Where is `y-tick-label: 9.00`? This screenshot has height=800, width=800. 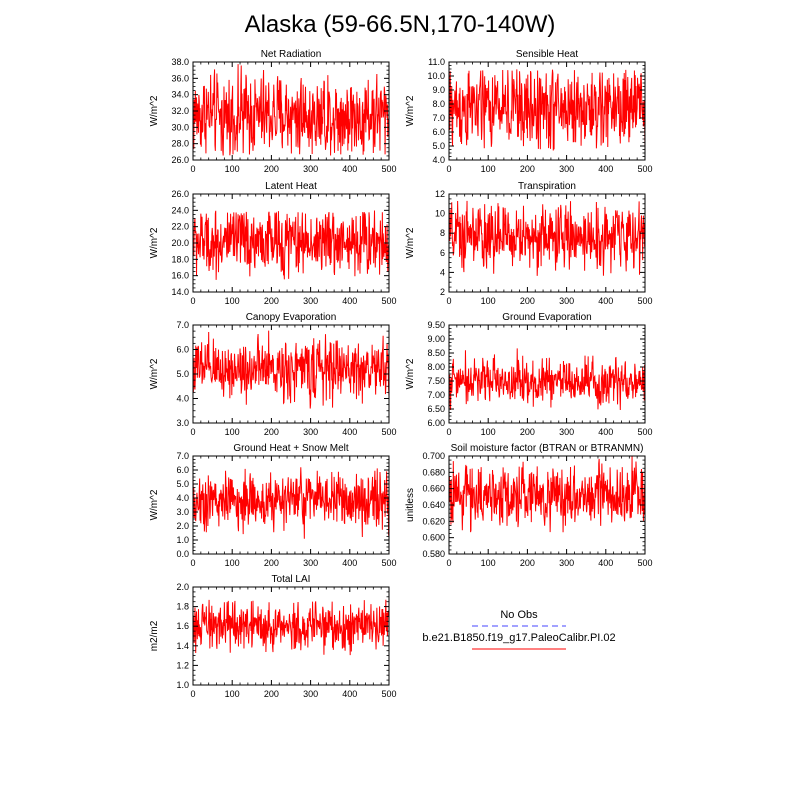
y-tick-label: 9.00 is located at coordinates (436, 339).